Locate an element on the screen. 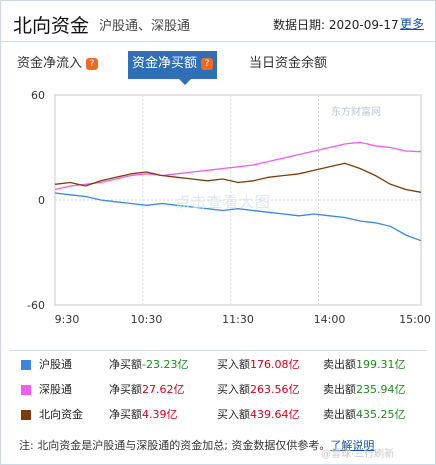 The width and height of the screenshot is (436, 465). net-buy-cell: 净买额4.39亿 is located at coordinates (143, 415).